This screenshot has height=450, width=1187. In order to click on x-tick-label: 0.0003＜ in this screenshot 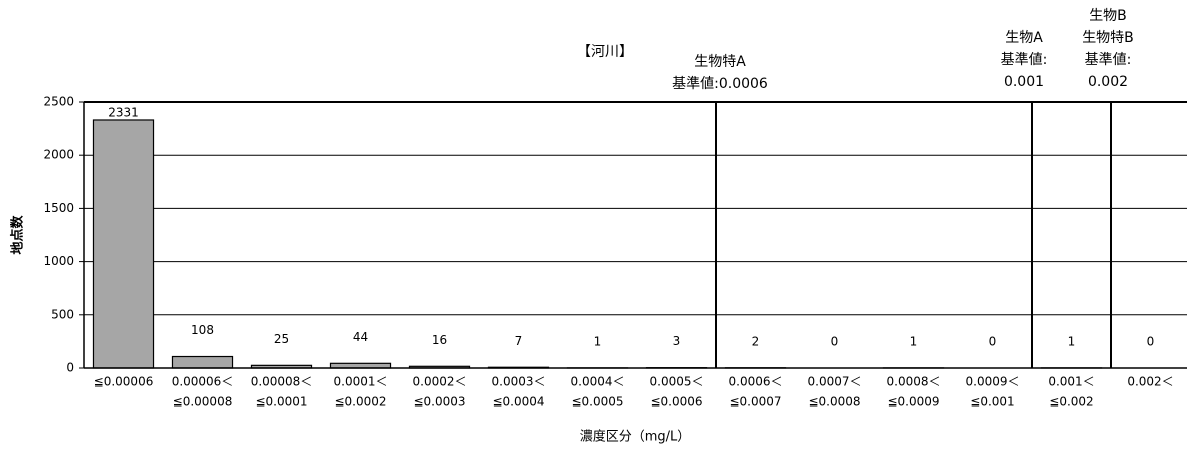, I will do `click(519, 382)`.